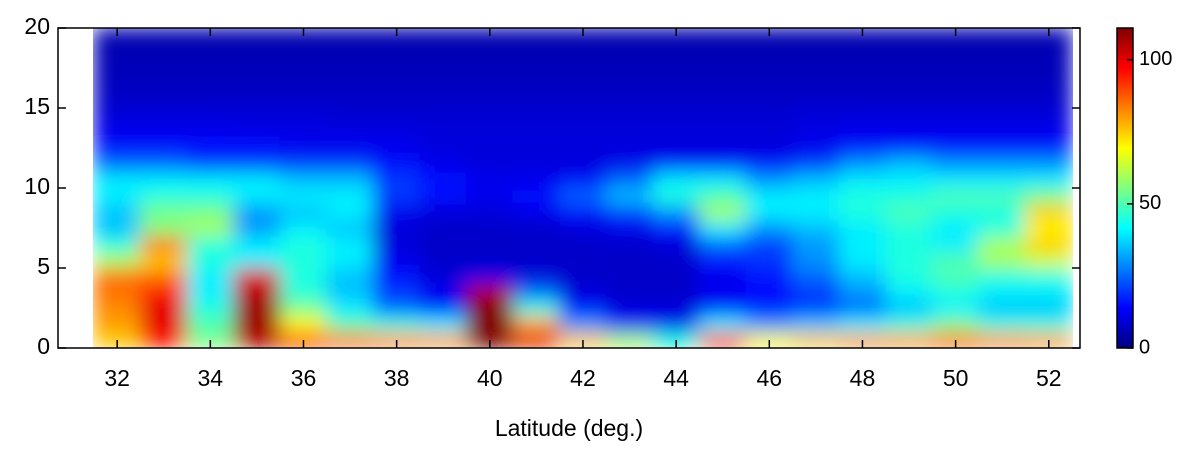  Describe the element at coordinates (1125, 188) in the screenshot. I see `colorbar` at that location.